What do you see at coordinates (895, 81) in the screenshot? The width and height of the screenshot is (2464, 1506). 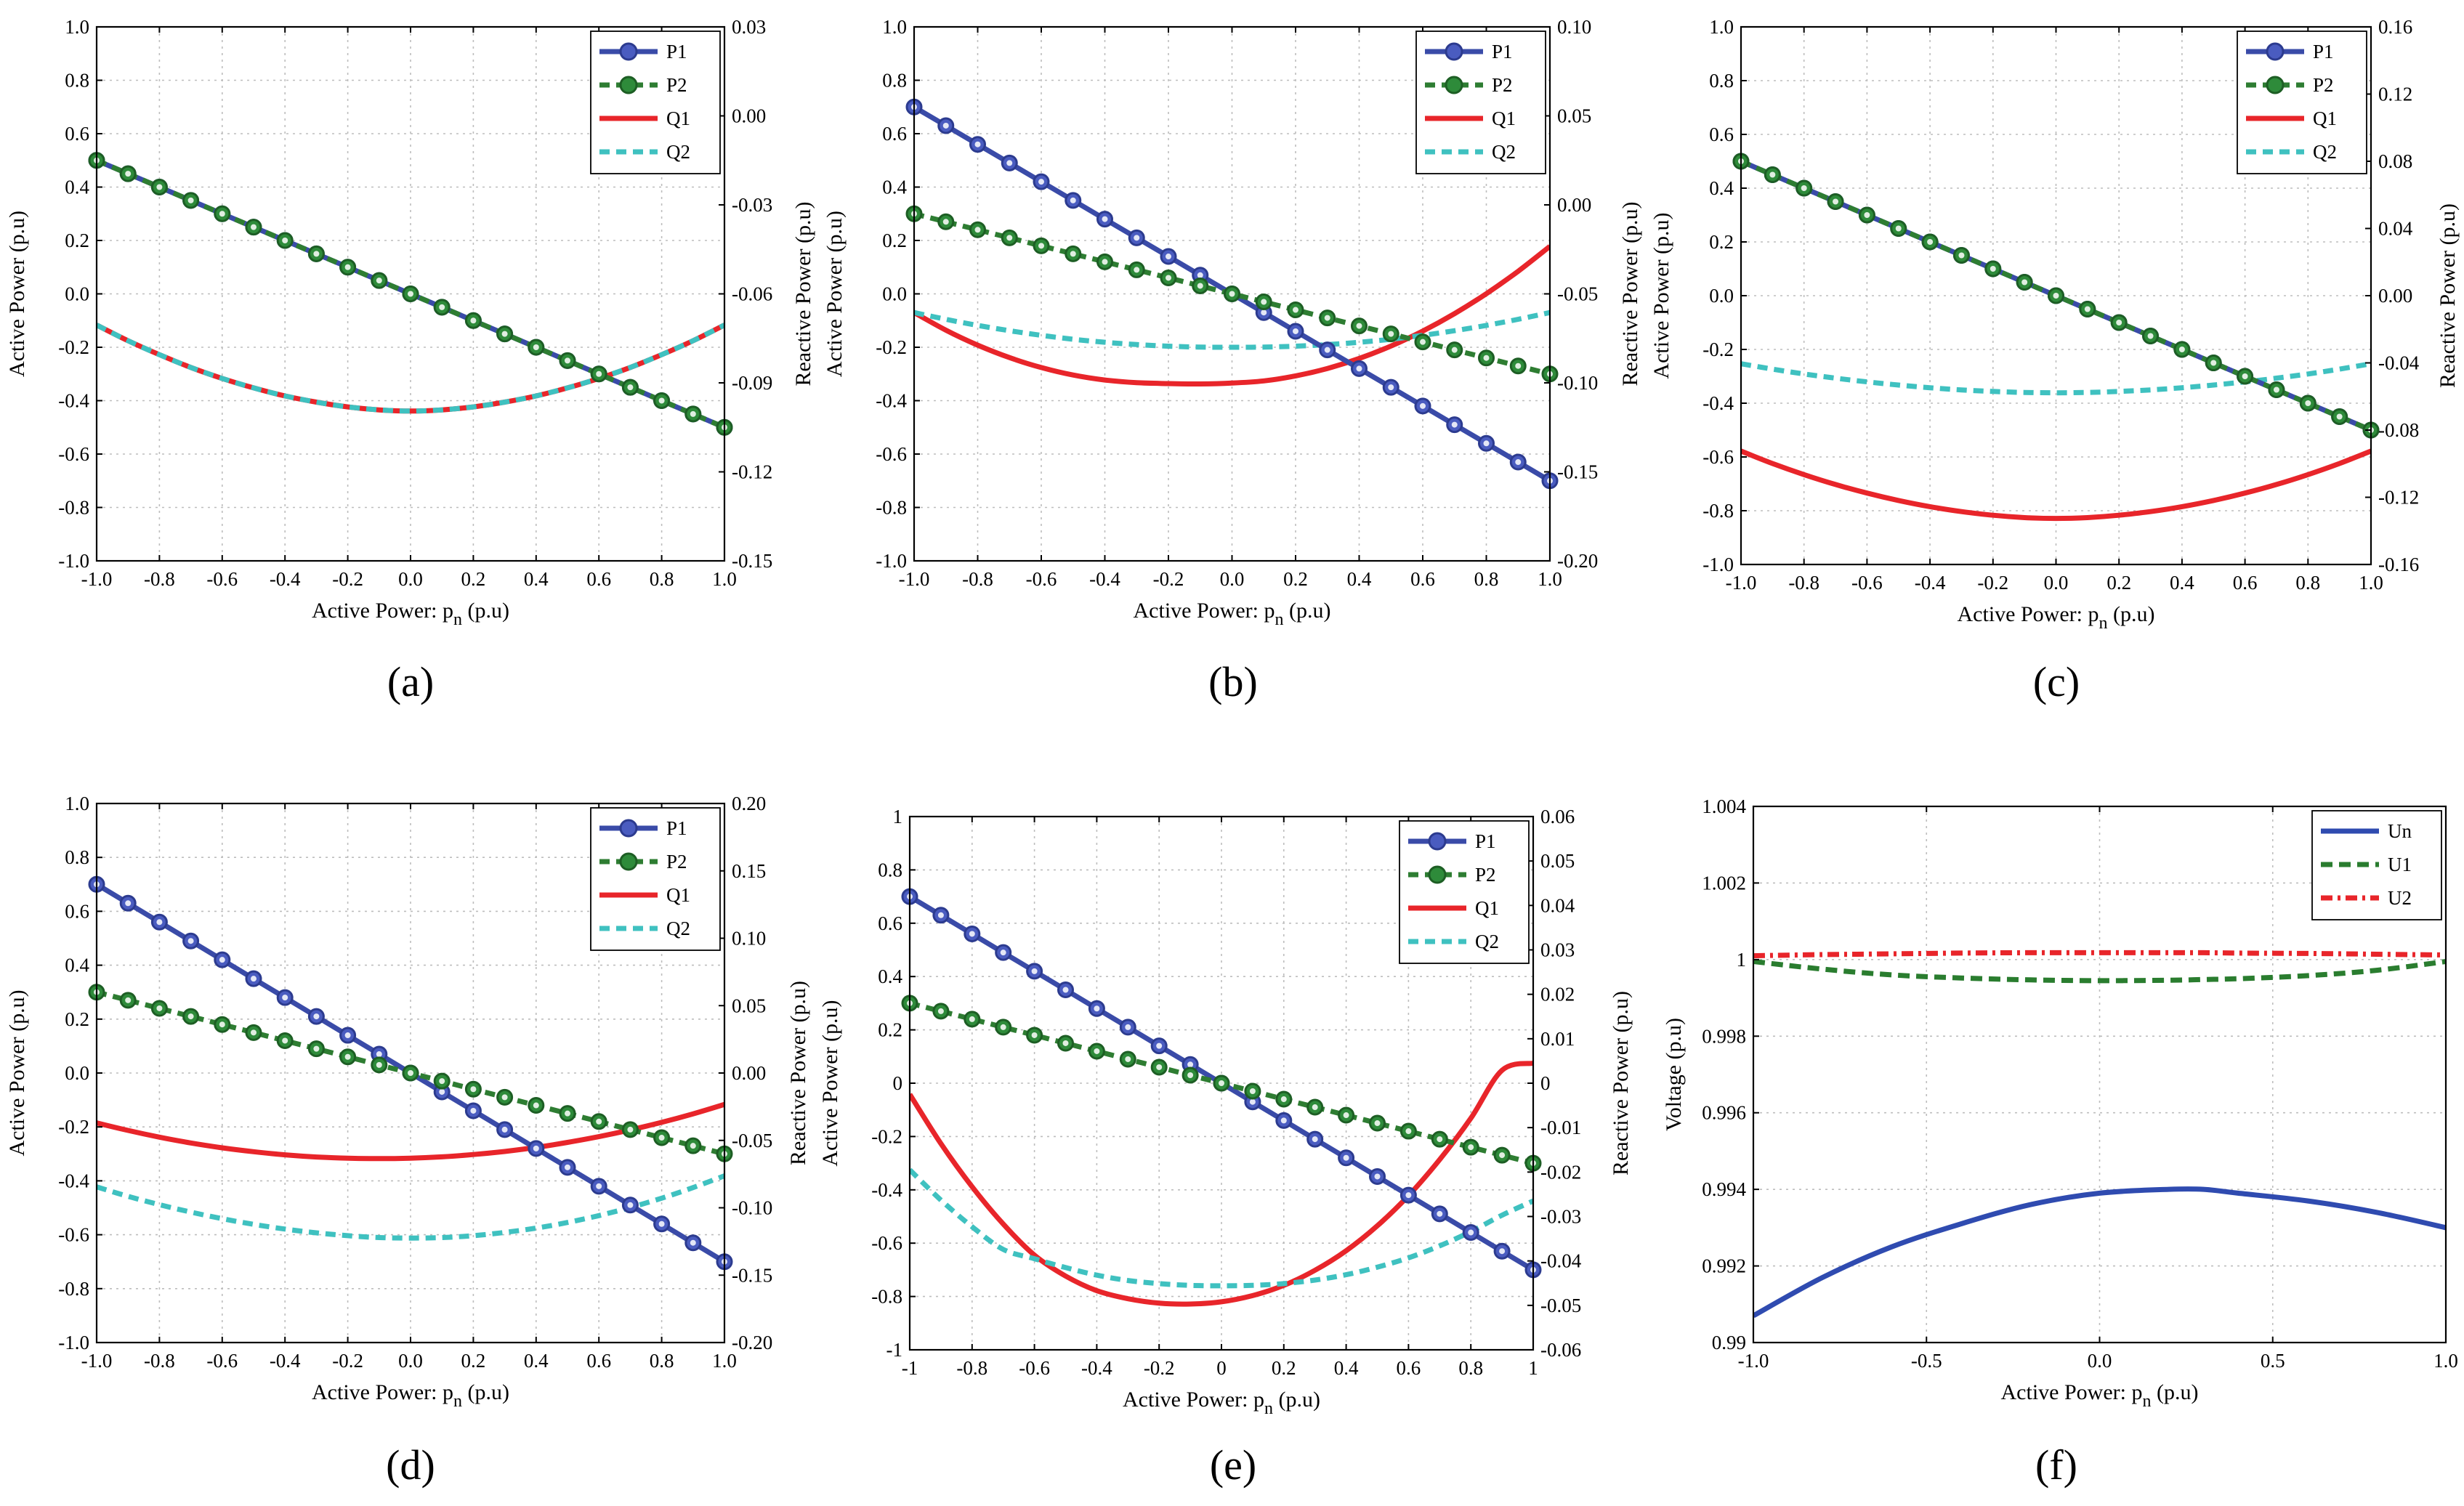 I see `y-tick-label: 0.8` at bounding box center [895, 81].